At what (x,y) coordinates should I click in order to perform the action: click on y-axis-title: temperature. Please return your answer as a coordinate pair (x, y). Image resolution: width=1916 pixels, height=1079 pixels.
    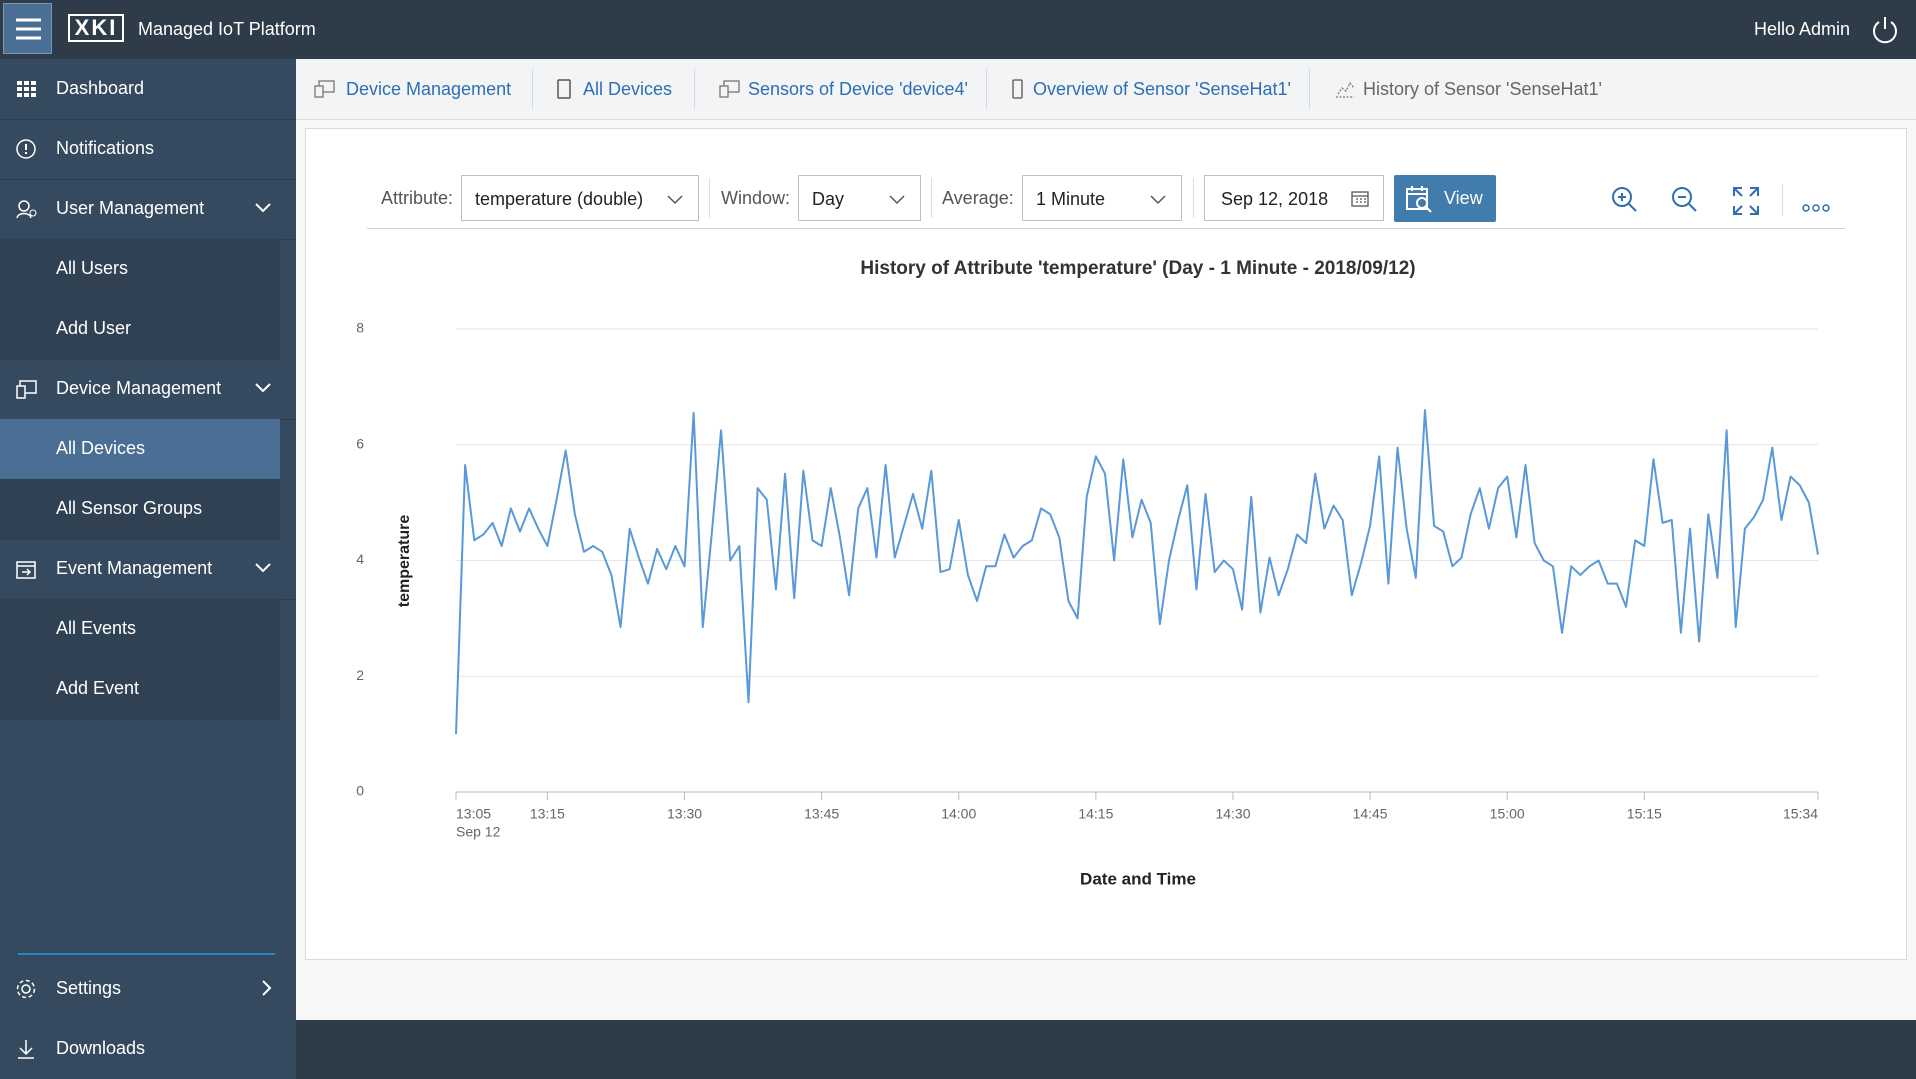
    Looking at the image, I should click on (404, 561).